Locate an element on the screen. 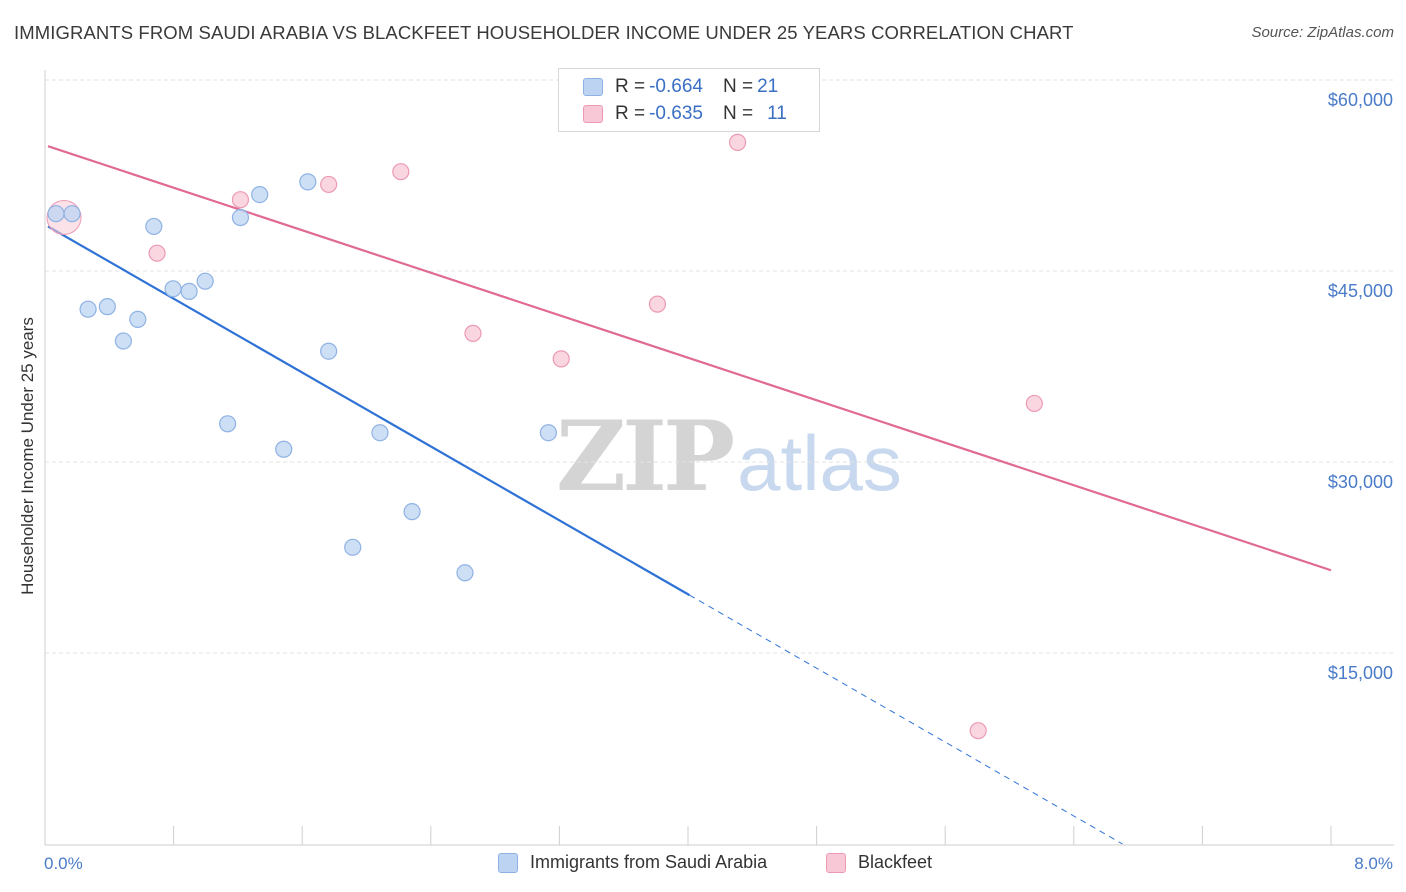  source-credit: Source: ZipAtlas.com is located at coordinates (1322, 32).